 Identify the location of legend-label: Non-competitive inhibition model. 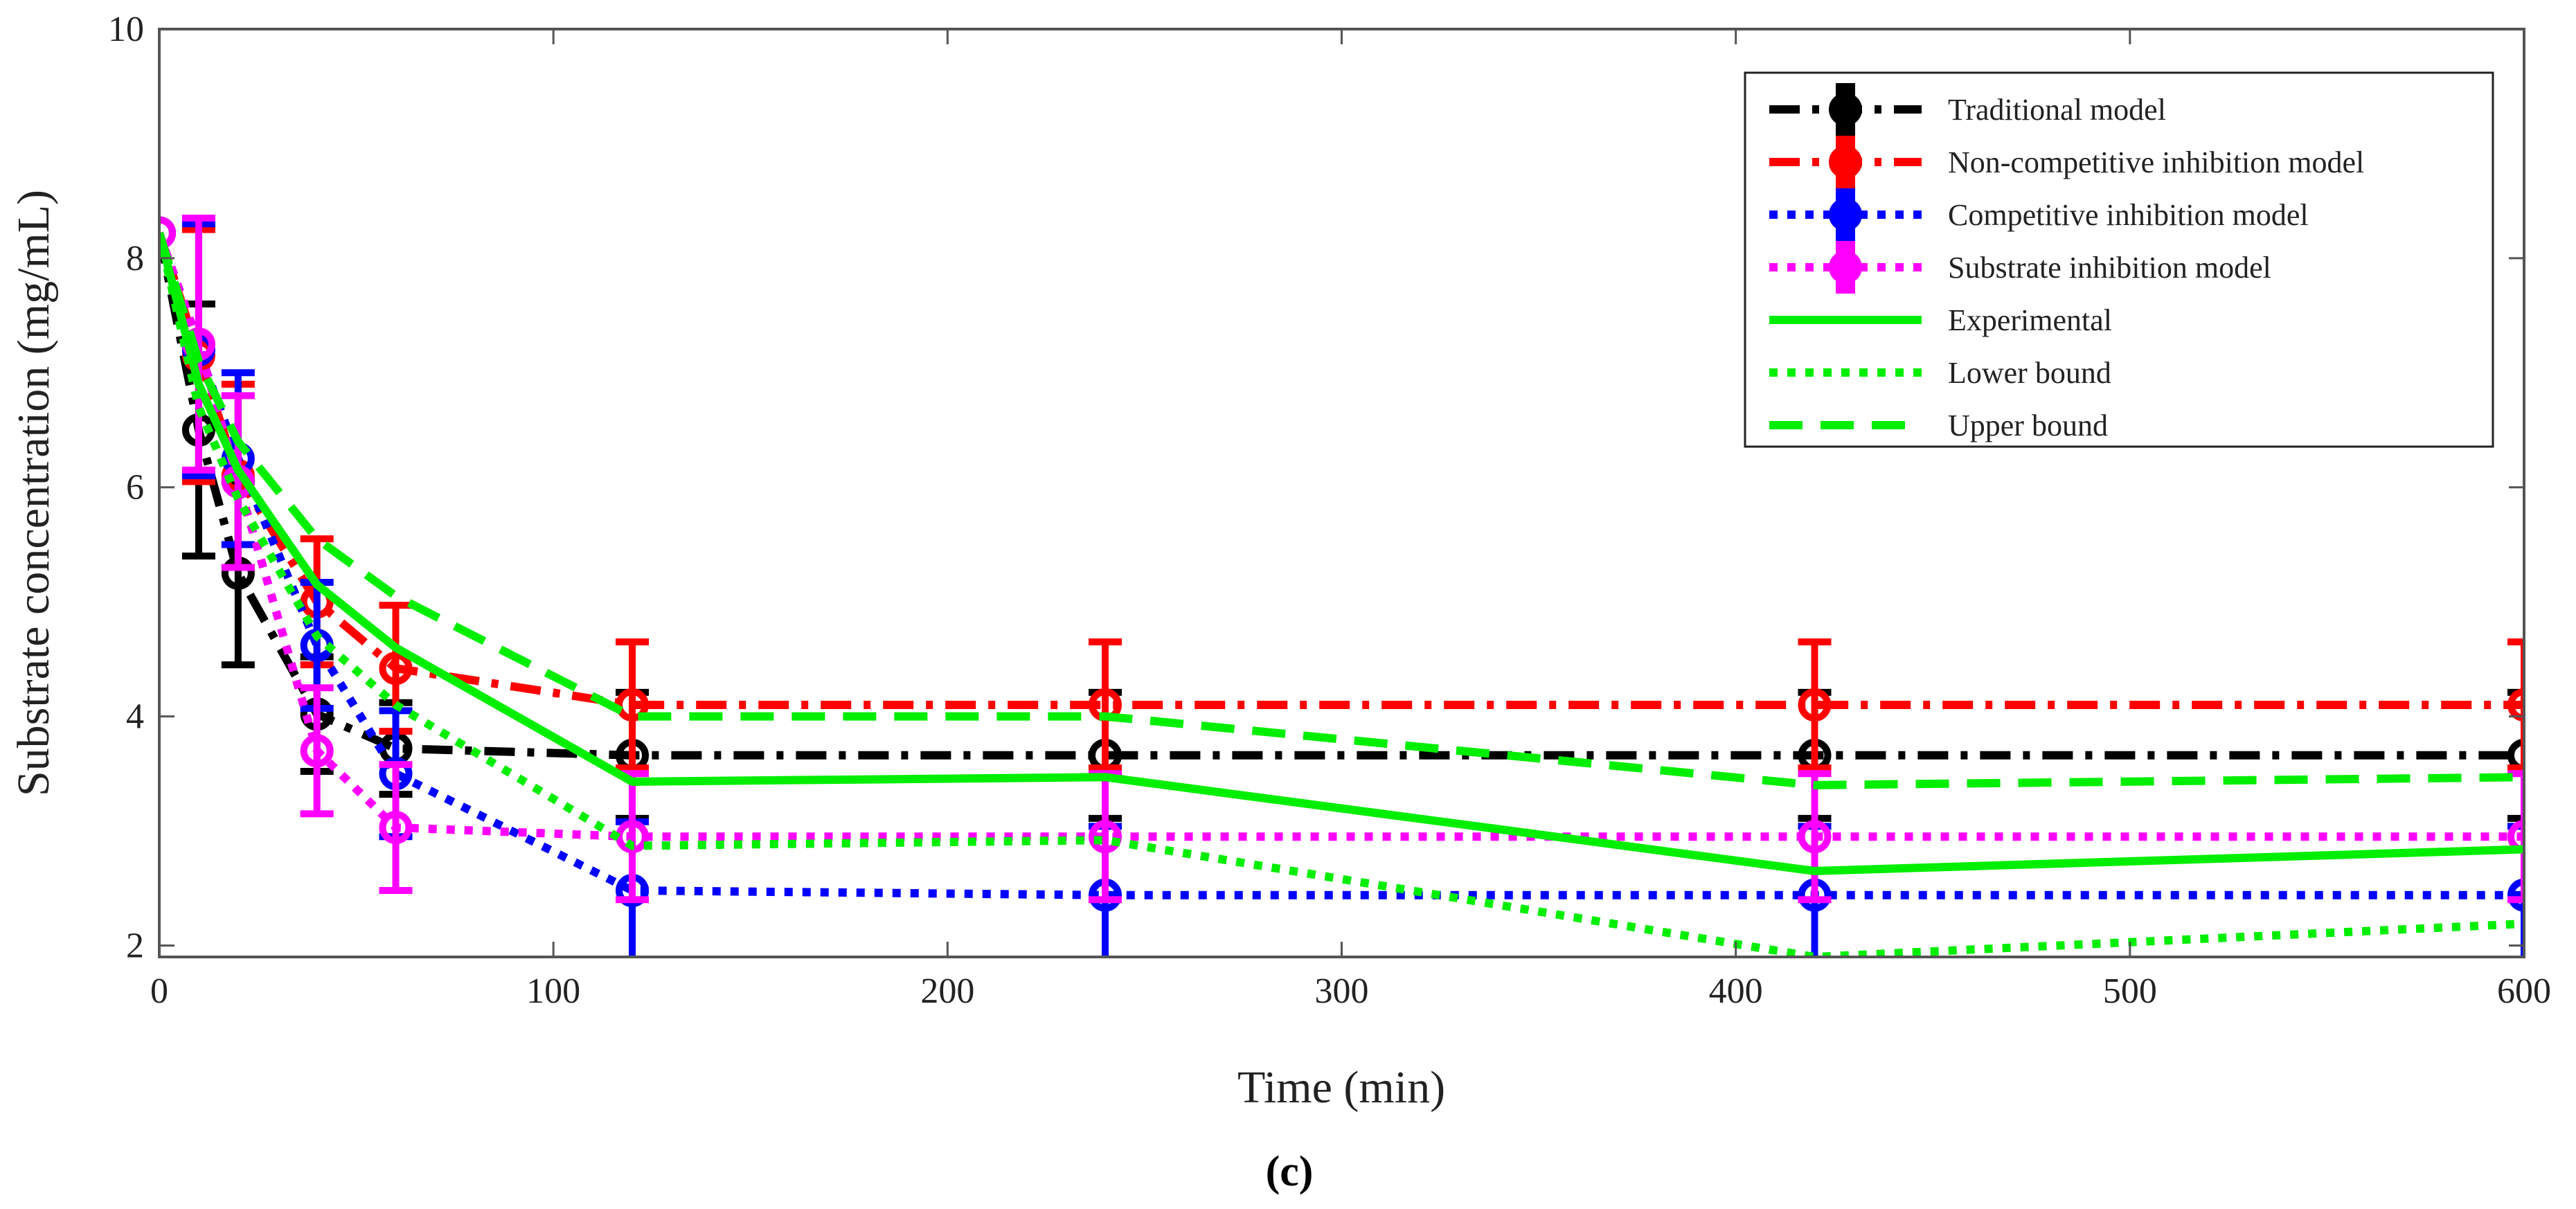
(2156, 162).